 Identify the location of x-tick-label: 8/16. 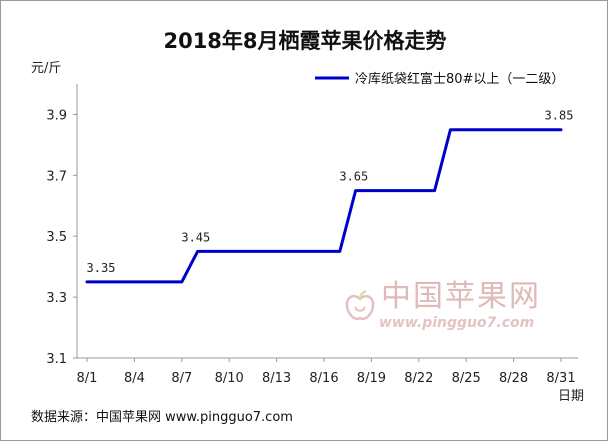
(323, 378).